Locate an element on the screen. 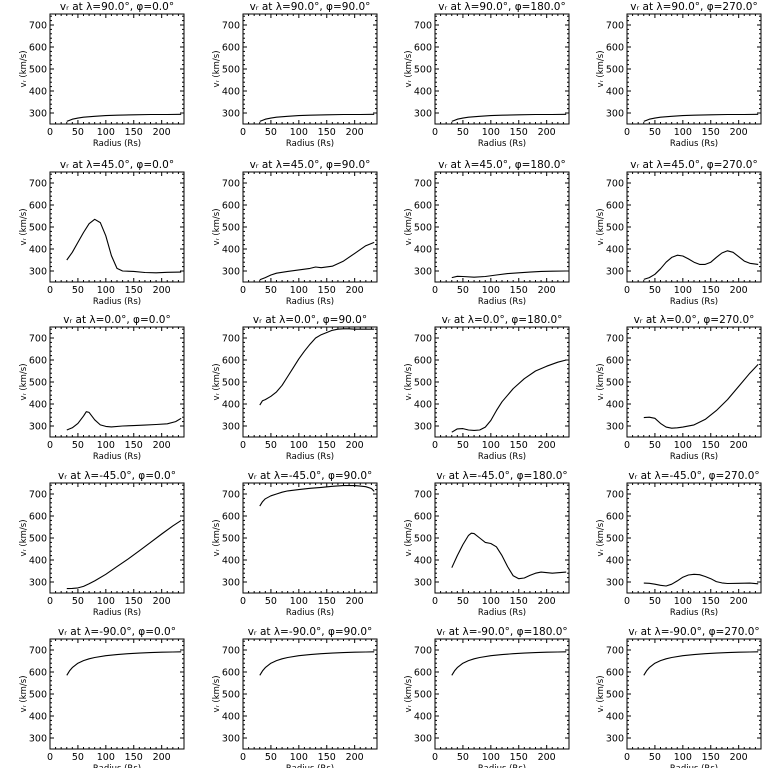  panel-title: vᵣ at λ=90.0°, φ=90.0° is located at coordinates (310, 7).